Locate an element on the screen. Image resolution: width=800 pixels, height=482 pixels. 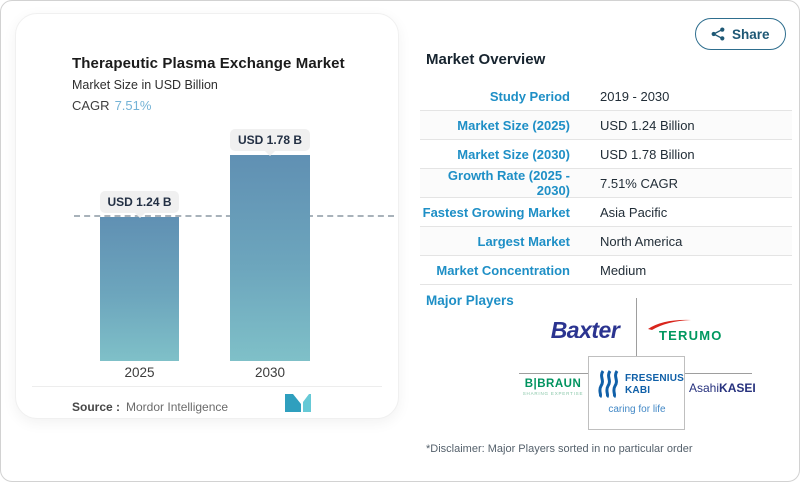
overview-title: Market Overview is located at coordinates (486, 59).